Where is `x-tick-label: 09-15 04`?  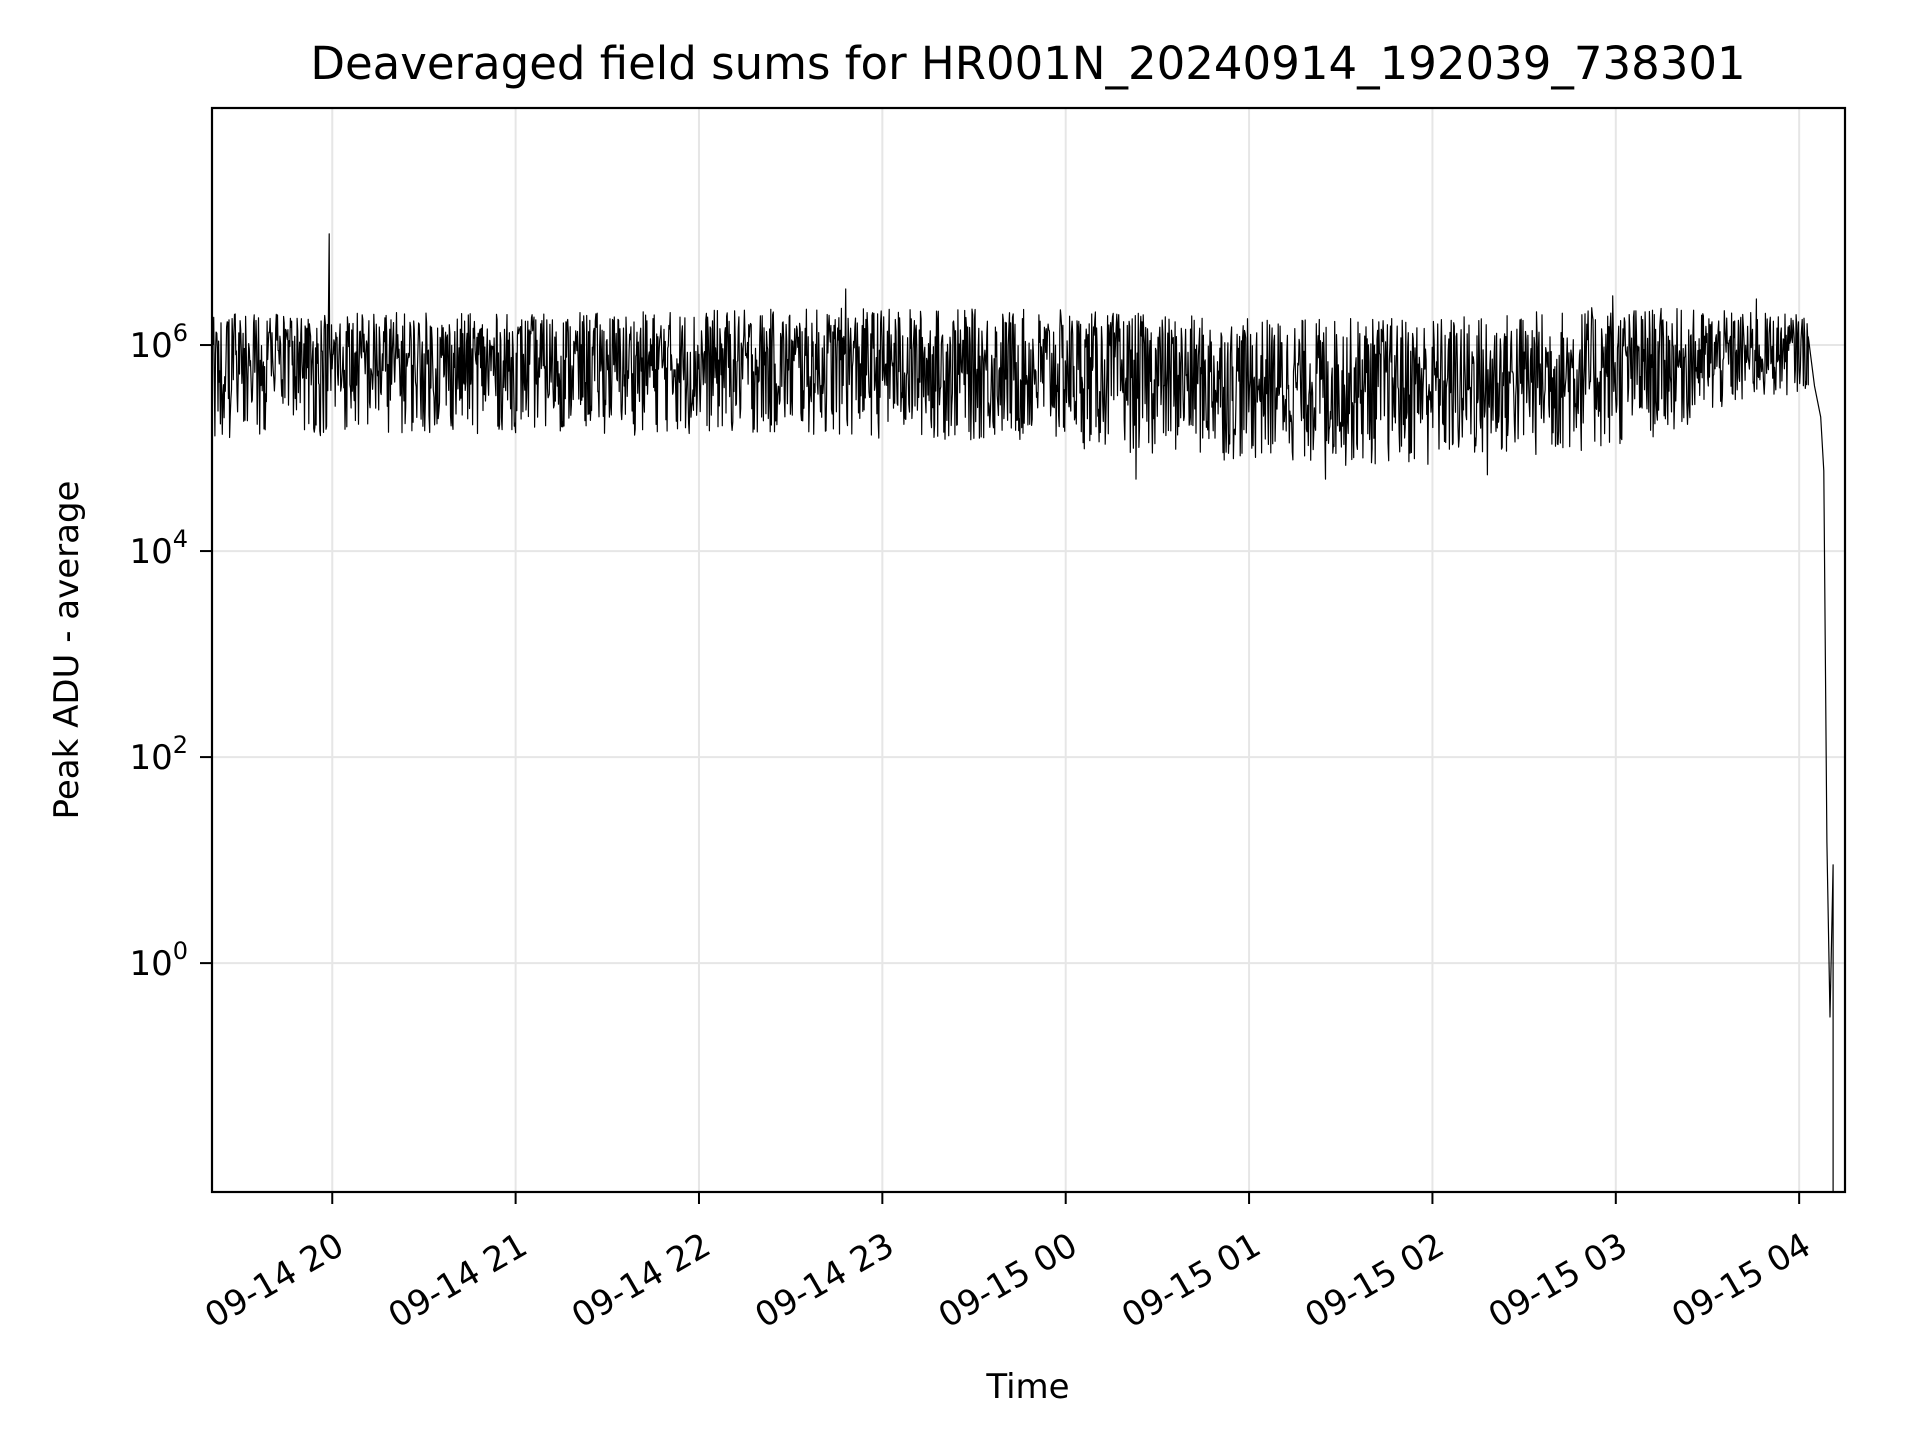 x-tick-label: 09-15 04 is located at coordinates (1741, 1280).